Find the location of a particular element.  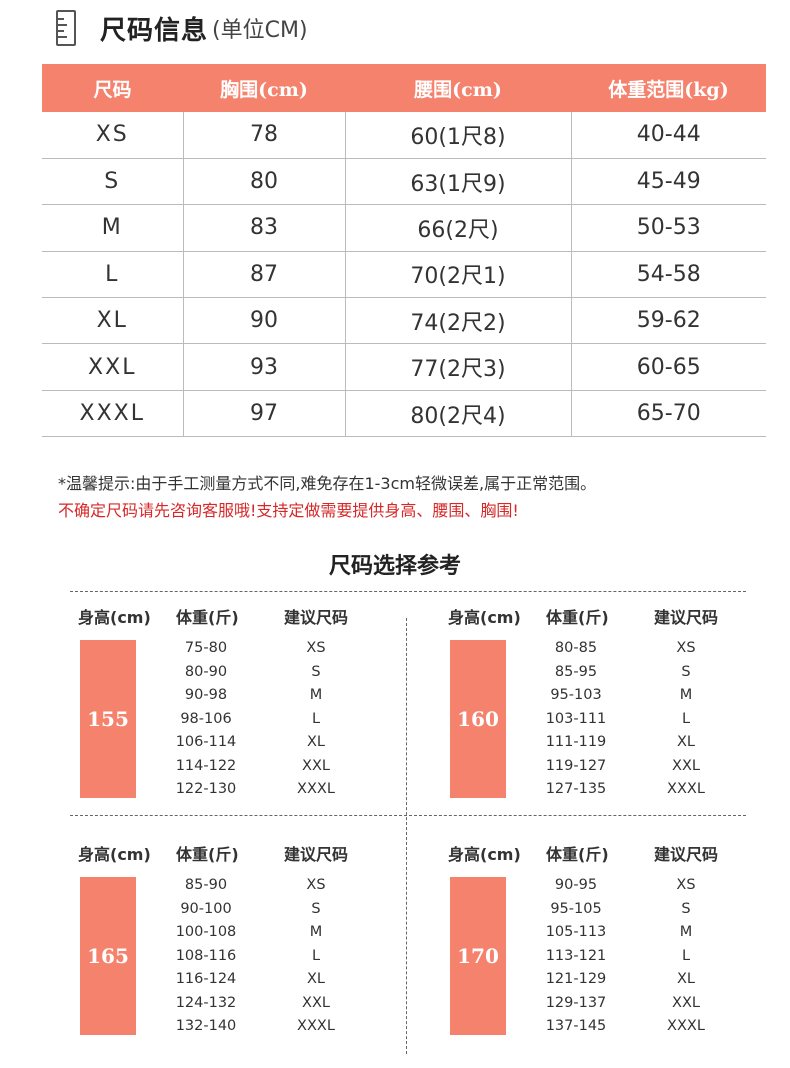

waist-cell: 74(2尺2) is located at coordinates (457, 321).